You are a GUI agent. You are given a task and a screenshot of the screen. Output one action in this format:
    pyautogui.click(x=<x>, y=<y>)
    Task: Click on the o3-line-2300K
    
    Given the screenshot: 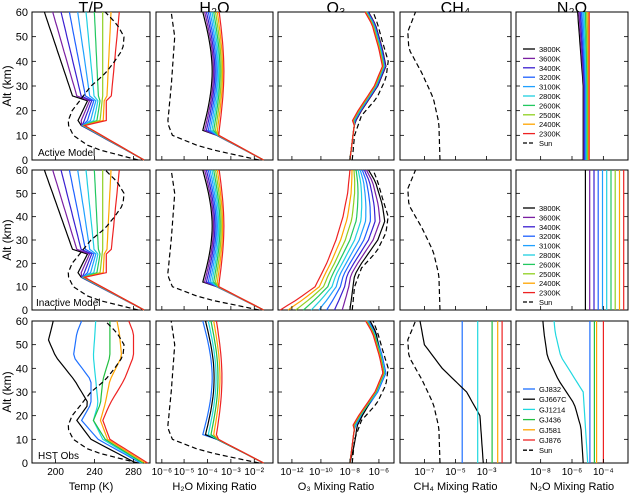 What is the action you would take?
    pyautogui.click(x=315, y=240)
    